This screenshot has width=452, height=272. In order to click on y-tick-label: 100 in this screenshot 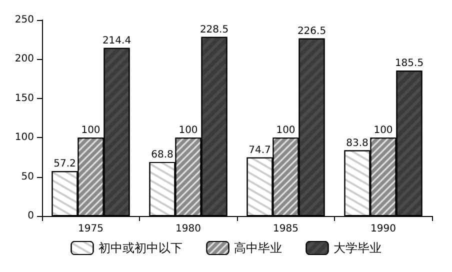, I will do `click(24, 138)`.